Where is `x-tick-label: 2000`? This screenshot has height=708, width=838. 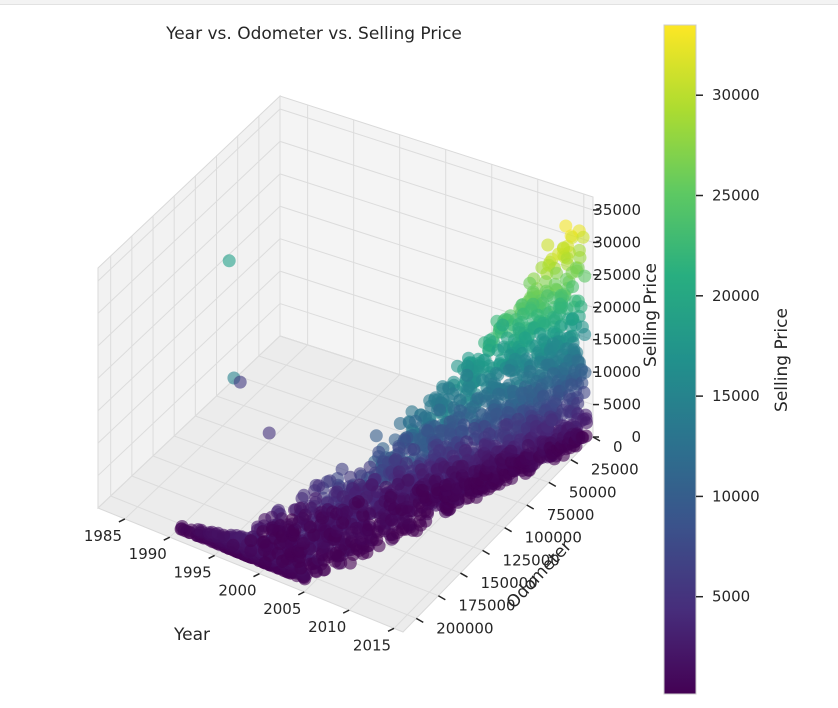
x-tick-label: 2000 is located at coordinates (237, 591).